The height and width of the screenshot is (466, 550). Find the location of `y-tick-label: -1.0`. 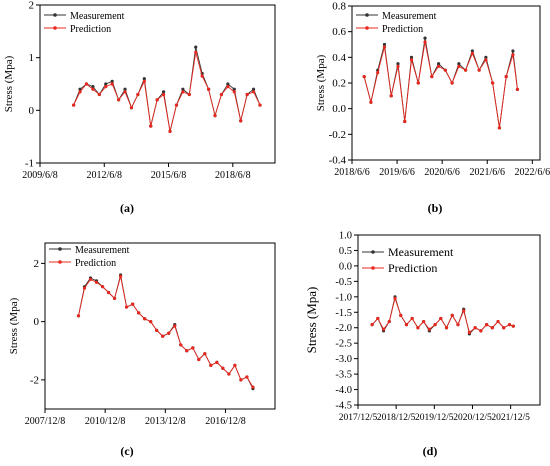

y-tick-label: -1.0 is located at coordinates (343, 297).